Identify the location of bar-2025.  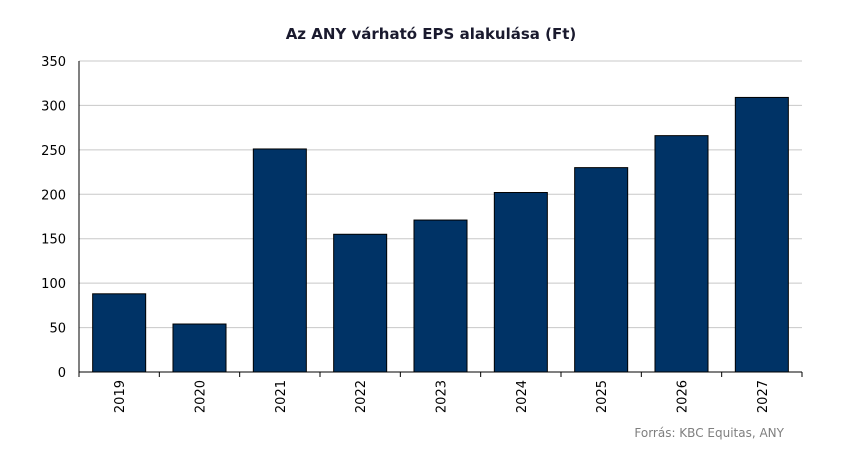
(601, 270).